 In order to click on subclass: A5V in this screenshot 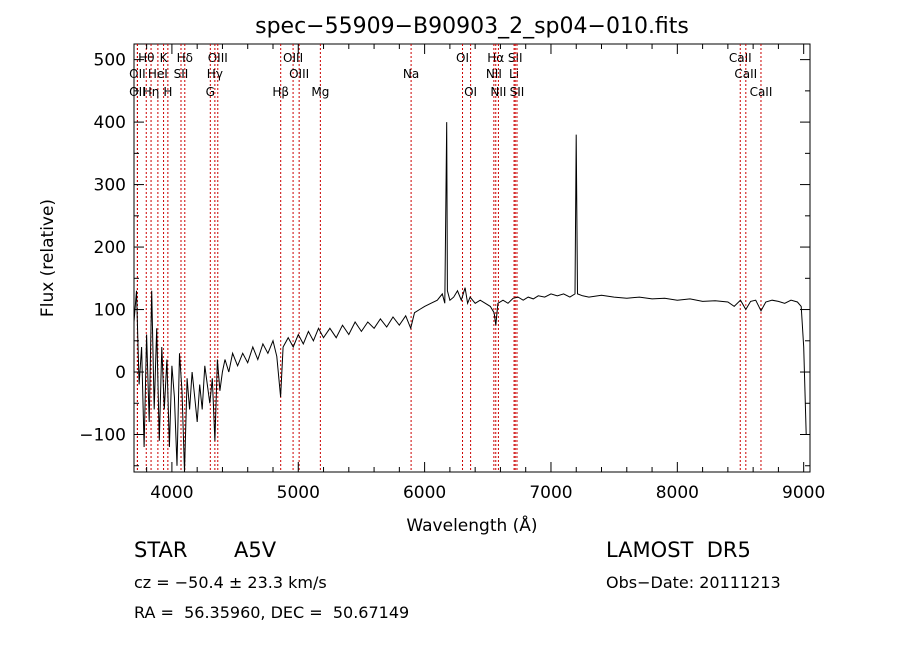, I will do `click(255, 550)`.